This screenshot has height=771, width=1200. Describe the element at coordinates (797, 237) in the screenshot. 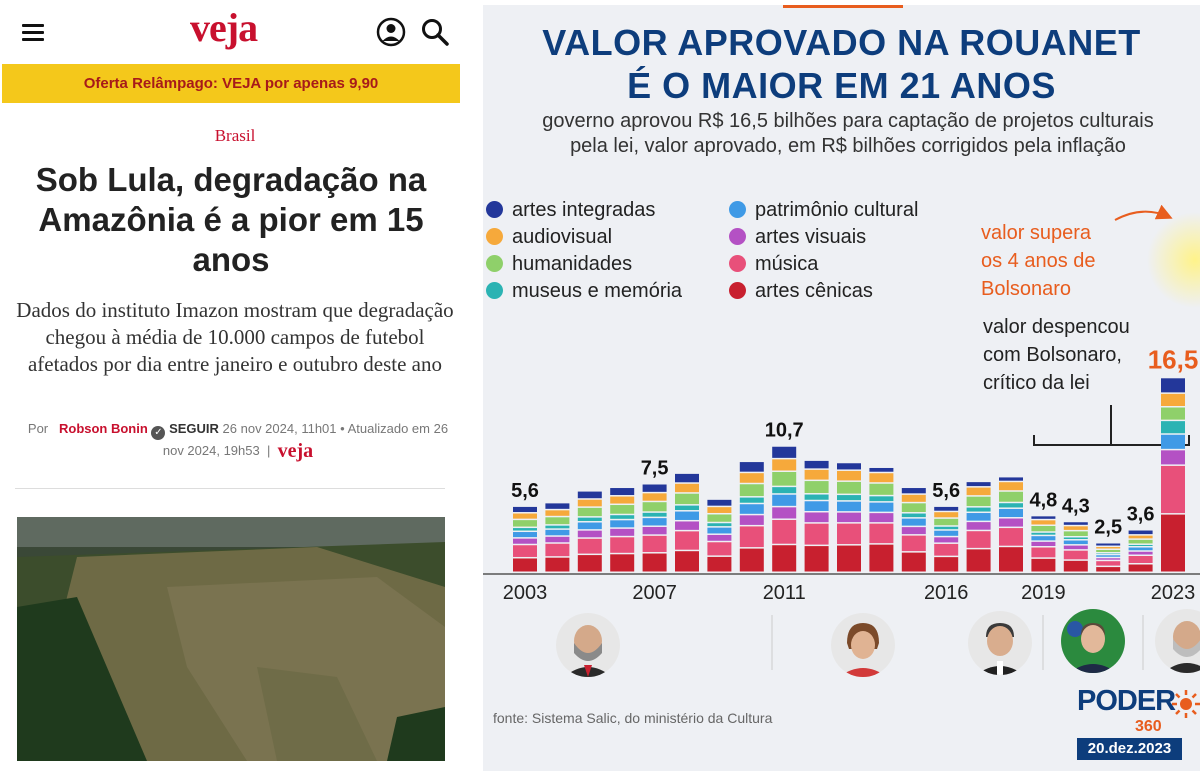

I see `legend-item: artes visuais` at that location.